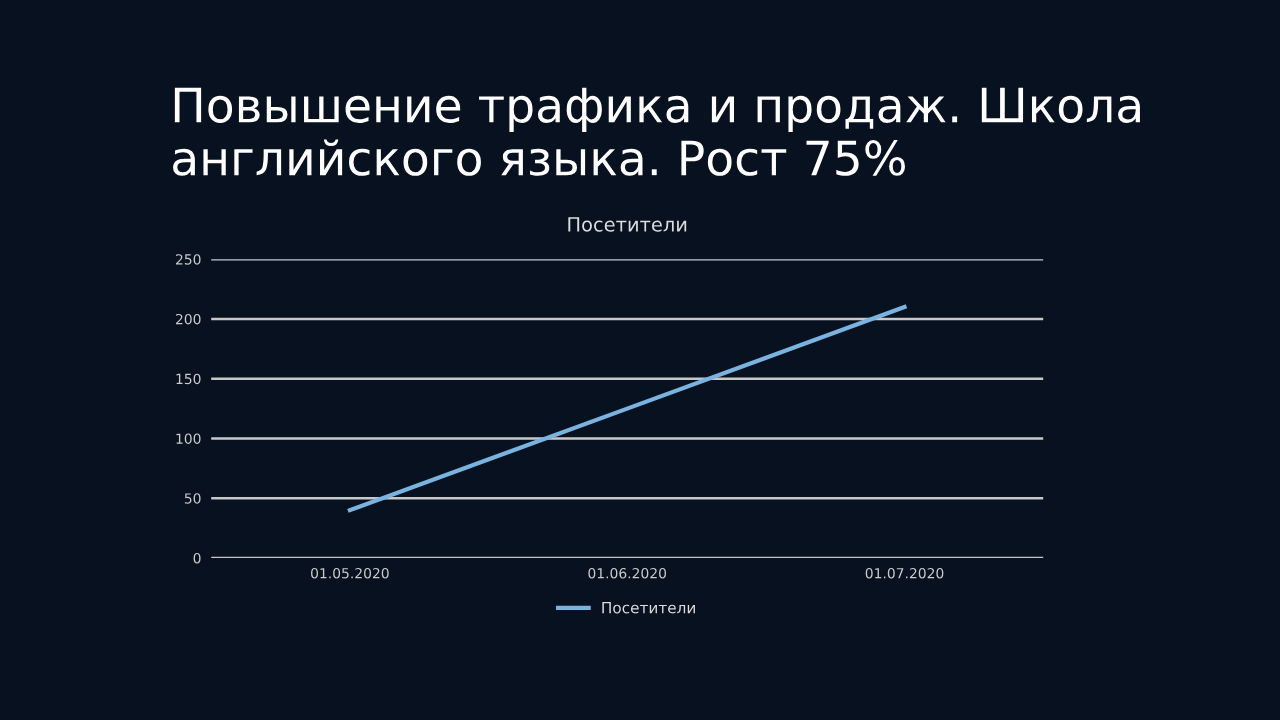 Image resolution: width=1280 pixels, height=720 pixels. Describe the element at coordinates (627, 224) in the screenshot. I see `chart-subtitle: Посетители` at that location.